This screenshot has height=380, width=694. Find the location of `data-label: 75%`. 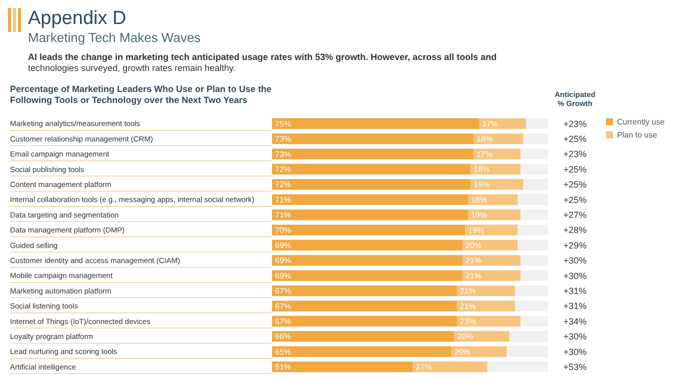

data-label: 75% is located at coordinates (283, 123).